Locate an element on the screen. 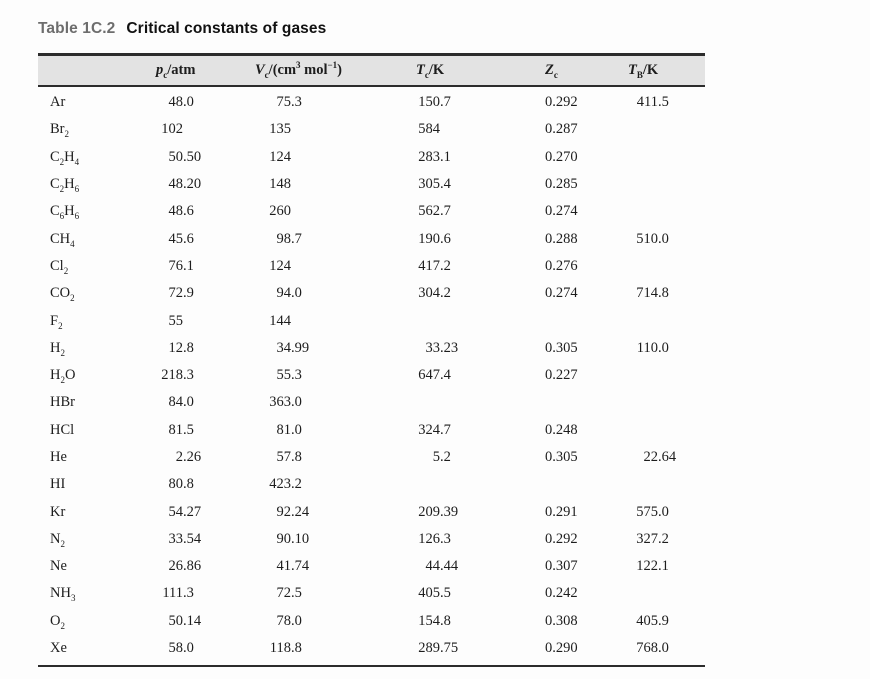 The height and width of the screenshot is (679, 870). table-title: Table 1C.2 Critical constants of gases is located at coordinates (182, 29).